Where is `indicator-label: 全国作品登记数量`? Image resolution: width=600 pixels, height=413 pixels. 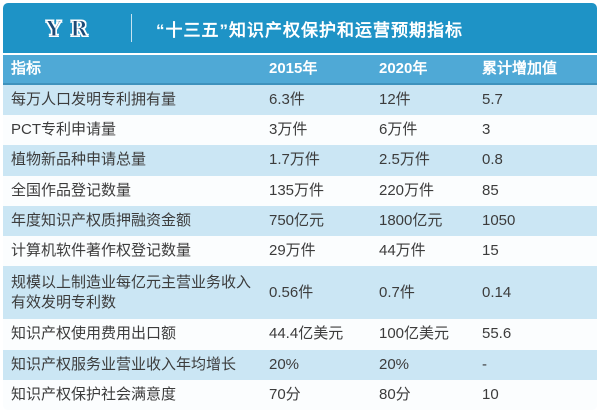
indicator-label: 全国作品登记数量 is located at coordinates (71, 190).